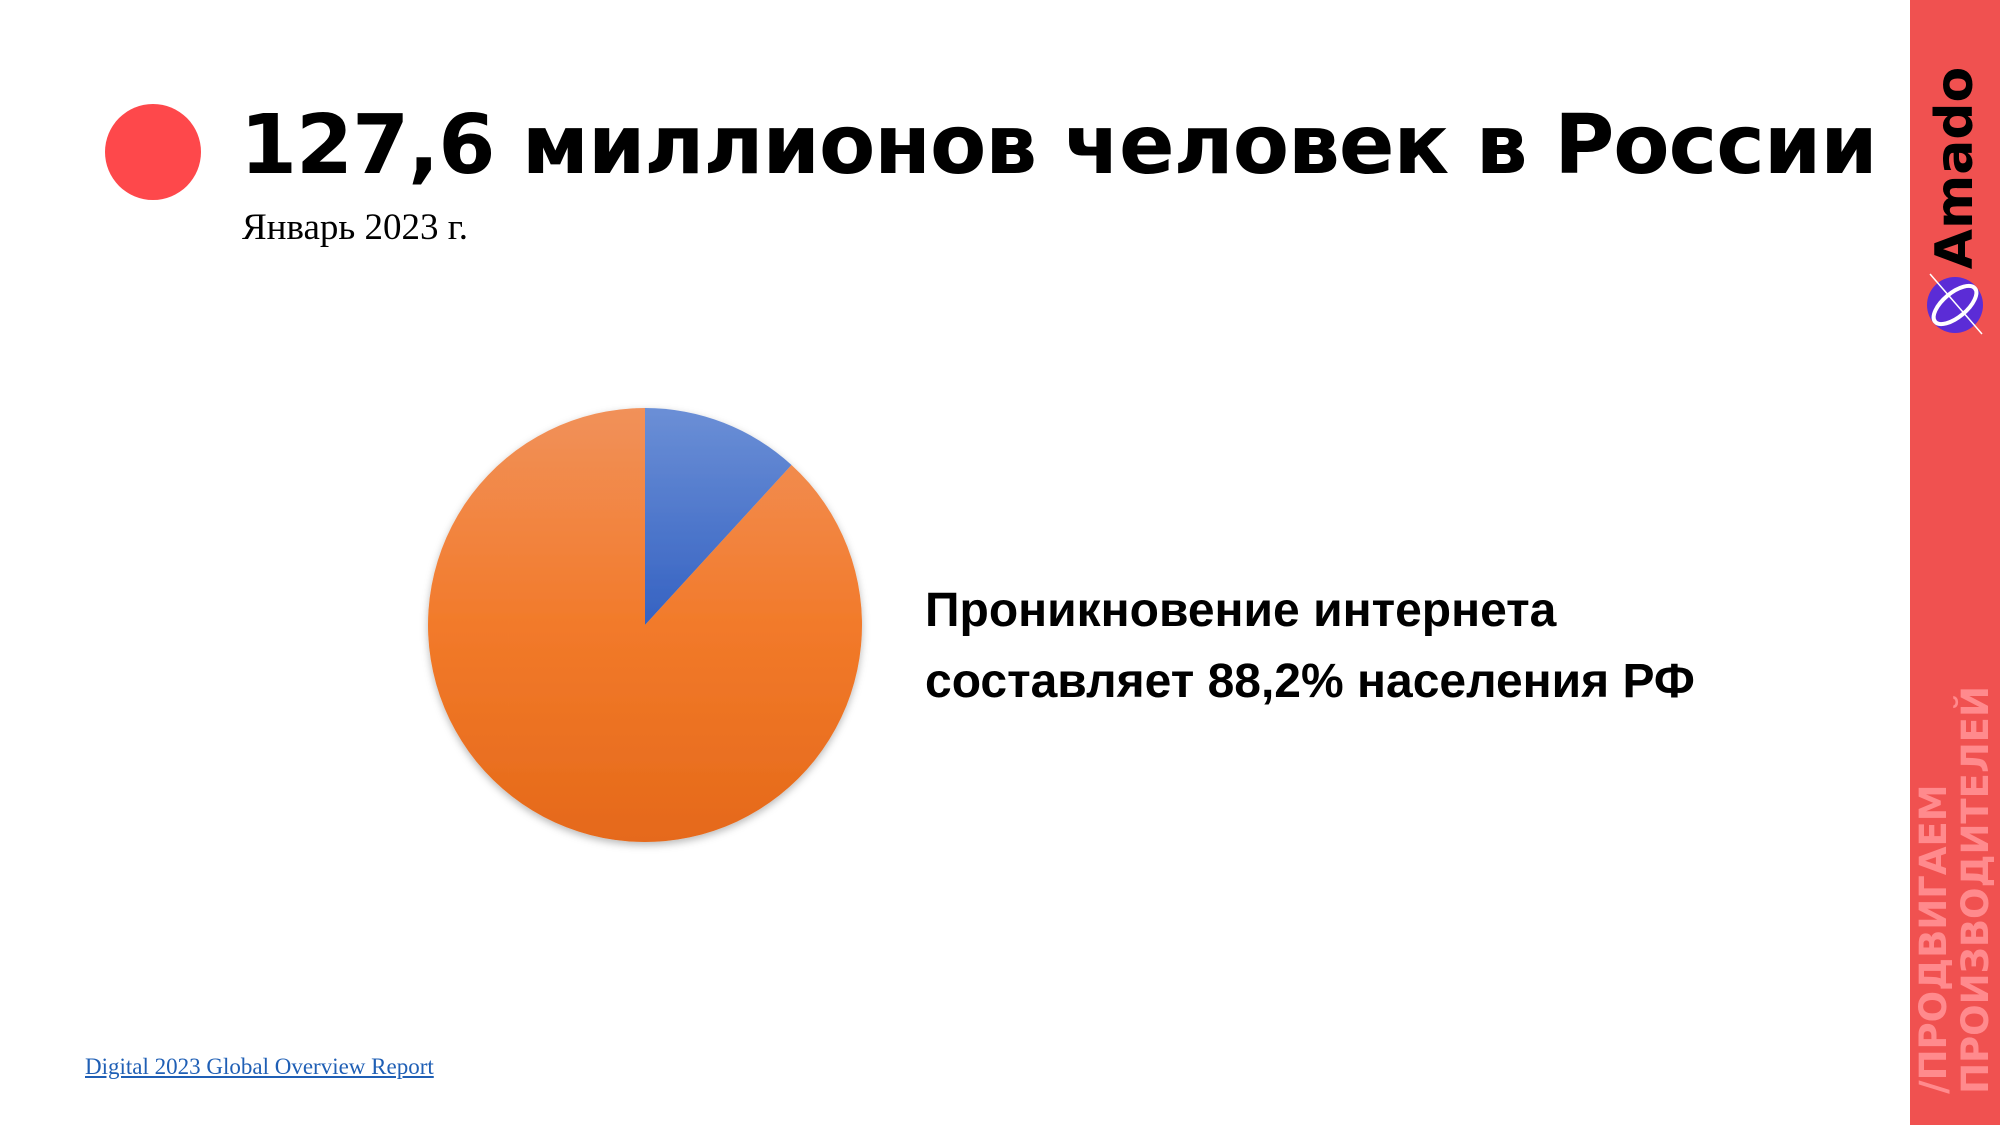  I want to click on brand-slogan: /ПРОДВИГАЕМ ПРОИЗВОДИТЕЛЕЙ, so click(1954, 890).